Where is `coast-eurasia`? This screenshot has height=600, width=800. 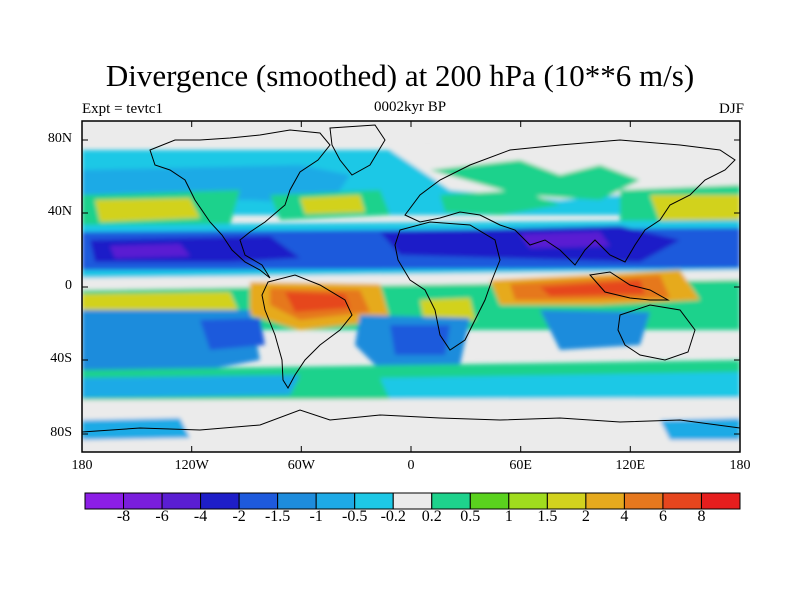
coast-eurasia is located at coordinates (570, 202).